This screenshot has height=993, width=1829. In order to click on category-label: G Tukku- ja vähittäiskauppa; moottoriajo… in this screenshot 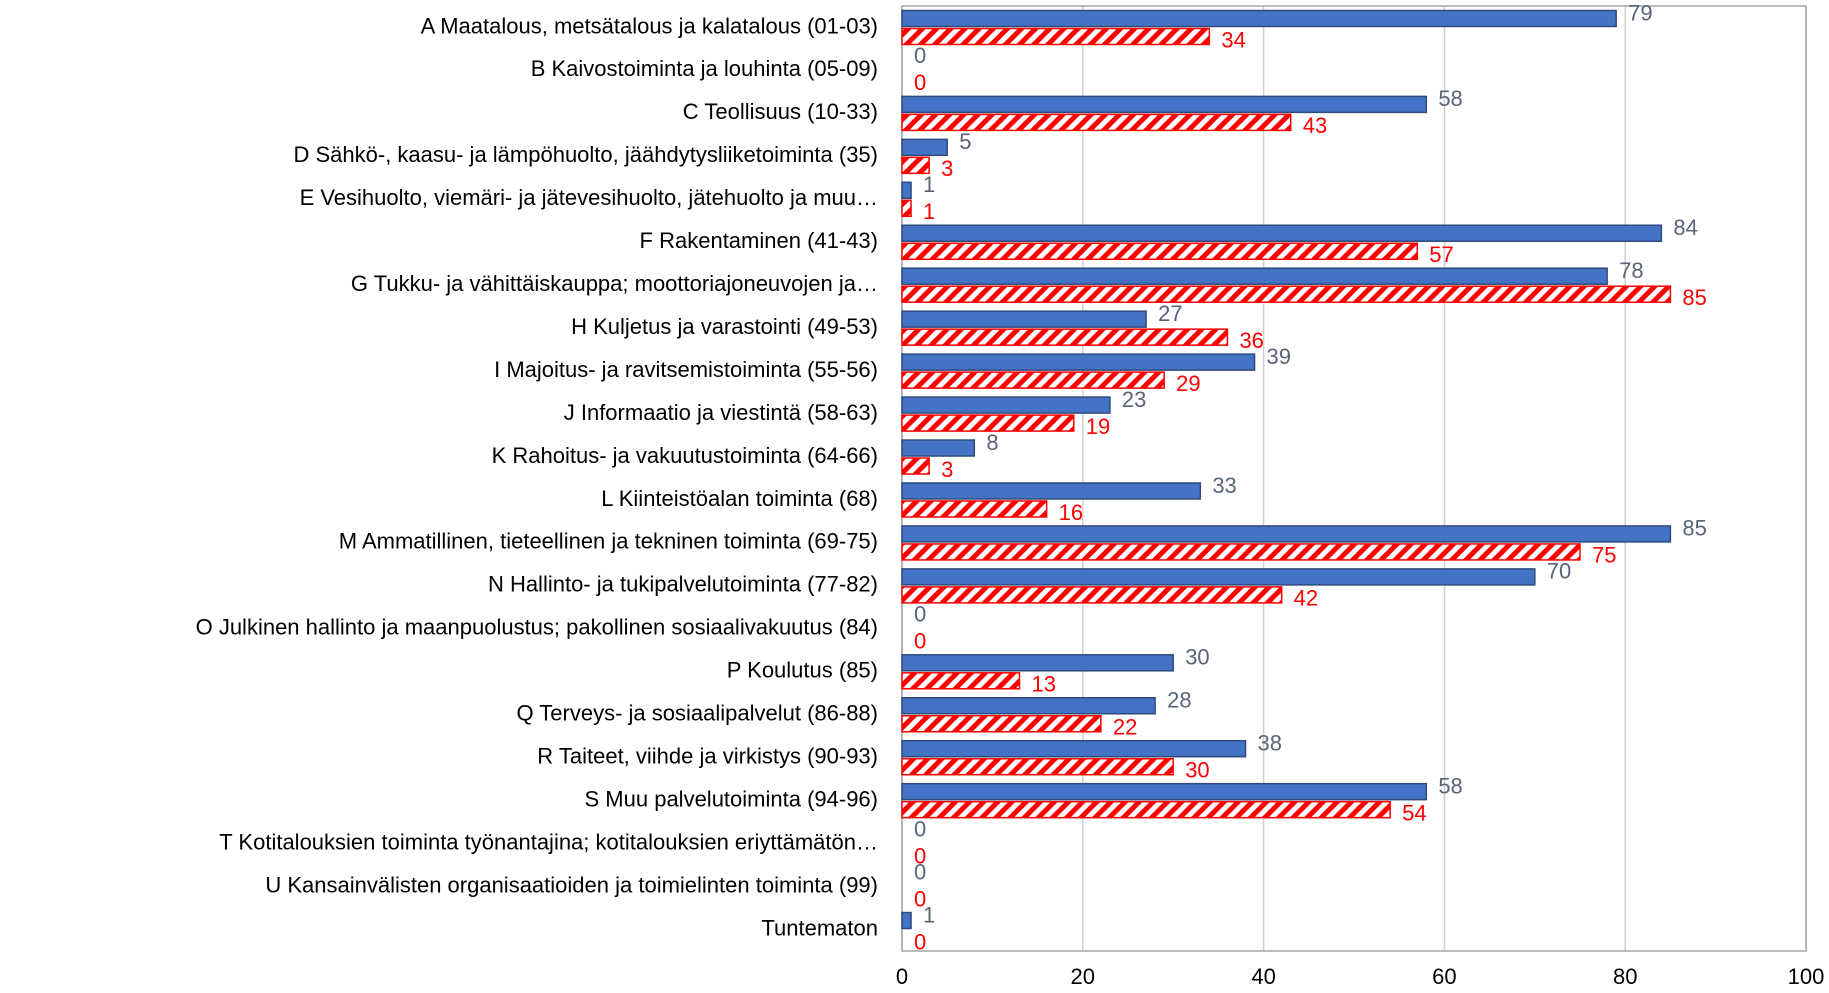, I will do `click(614, 283)`.